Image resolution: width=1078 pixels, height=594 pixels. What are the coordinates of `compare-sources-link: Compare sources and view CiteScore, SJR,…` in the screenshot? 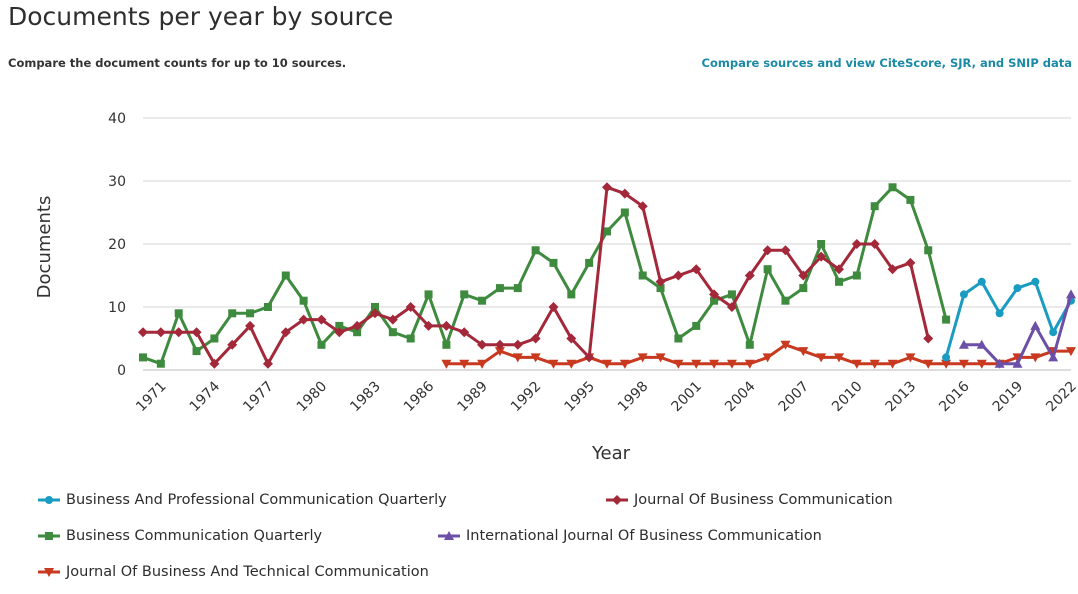 It's located at (886, 63).